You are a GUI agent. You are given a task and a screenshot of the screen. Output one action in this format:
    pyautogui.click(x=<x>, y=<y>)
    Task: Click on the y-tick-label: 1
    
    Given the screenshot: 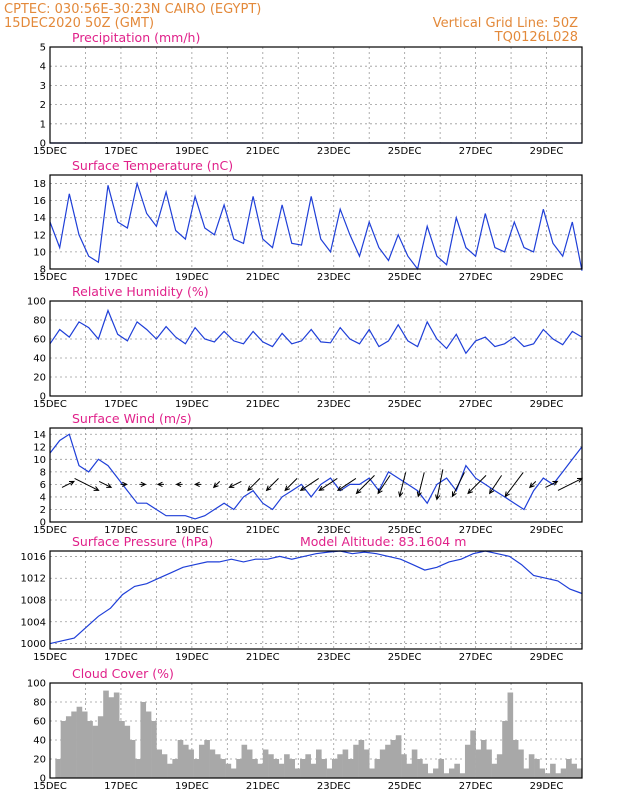 What is the action you would take?
    pyautogui.click(x=43, y=124)
    